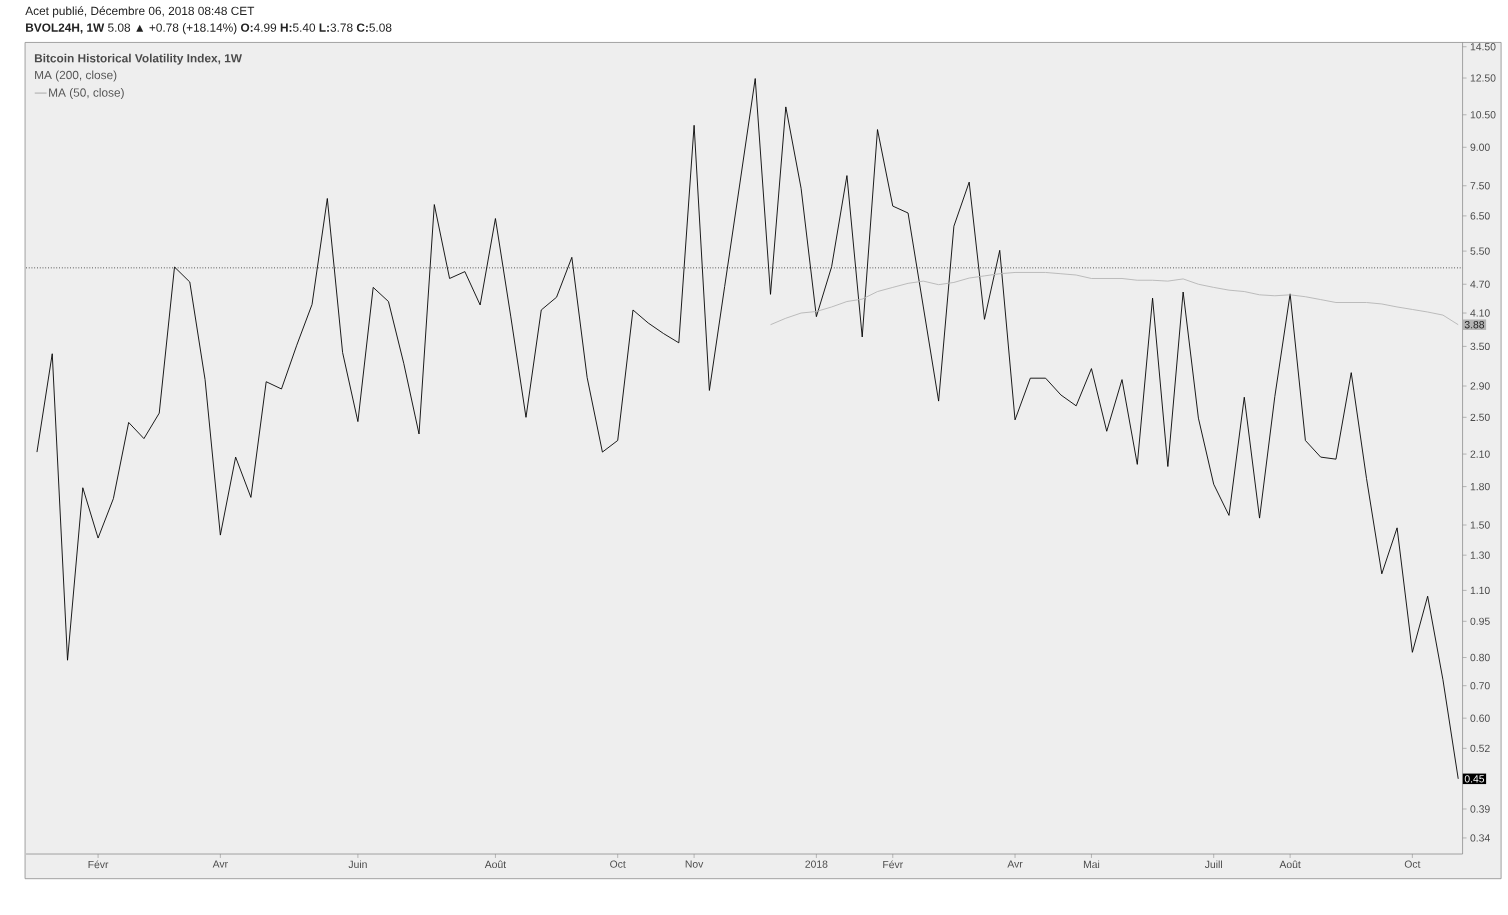 The image size is (1508, 915). I want to click on y-tick-label: 4.10, so click(1480, 313).